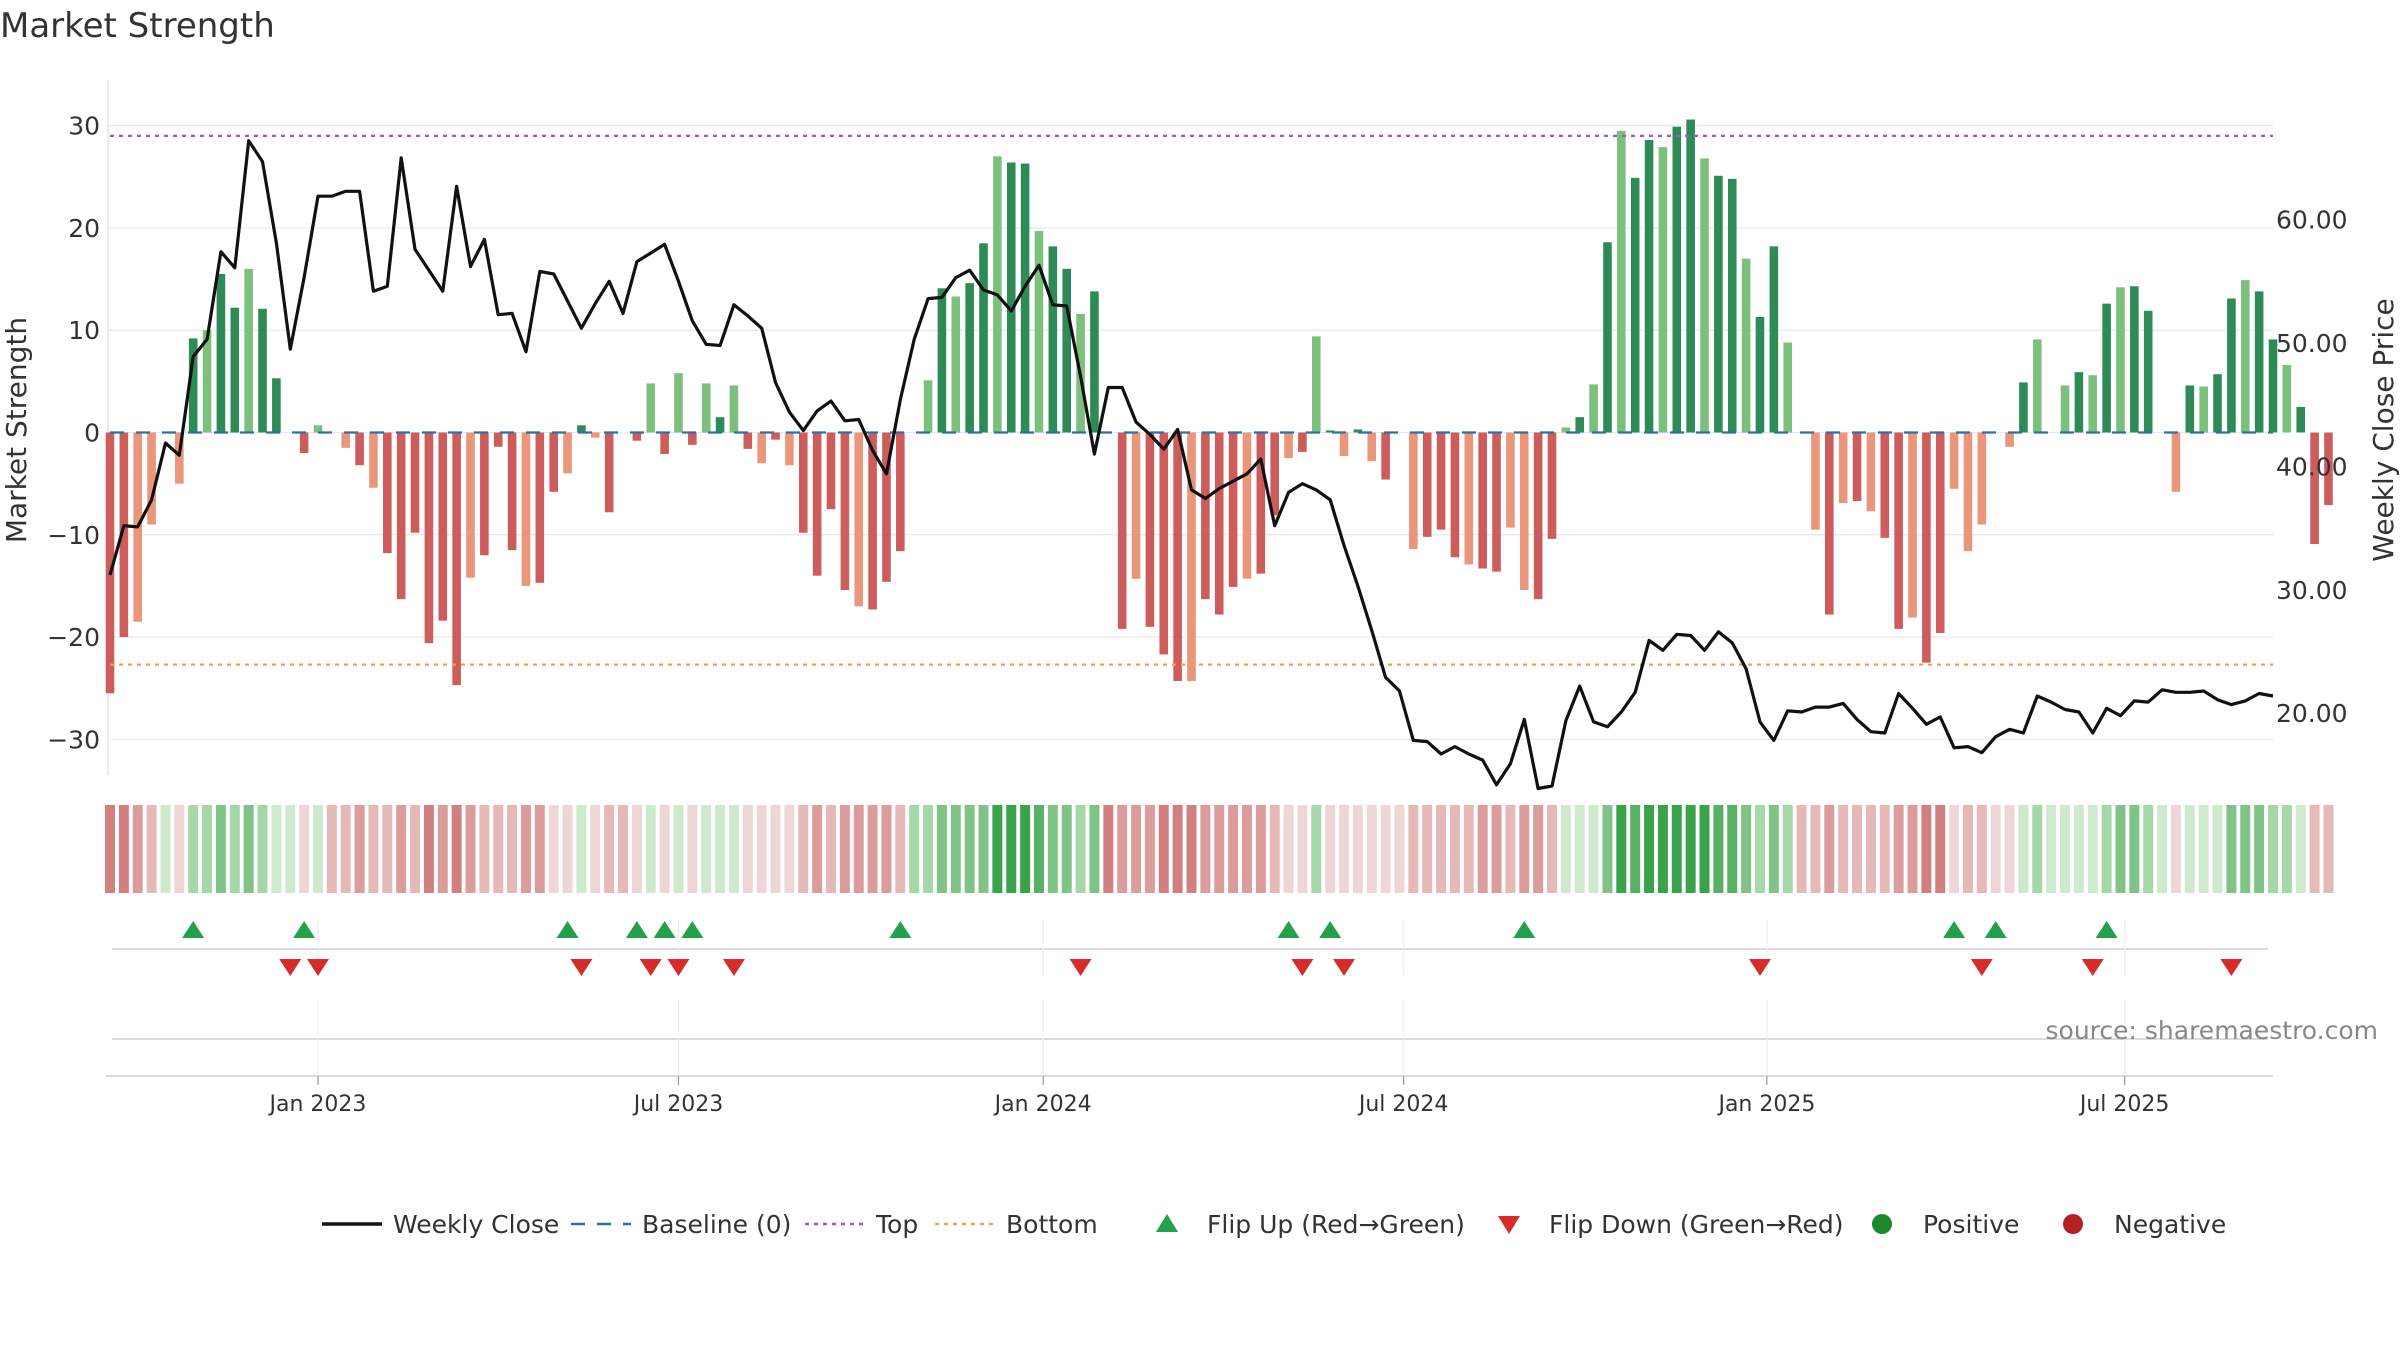 The height and width of the screenshot is (1350, 2400). Describe the element at coordinates (137, 26) in the screenshot. I see `chart-title: Market Strength` at that location.